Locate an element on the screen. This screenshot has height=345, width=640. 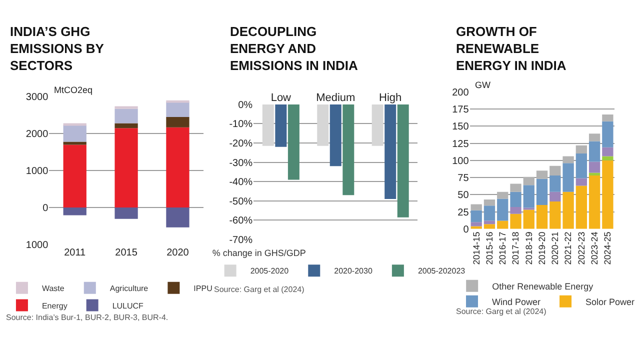
legend-label: 2020-2030 is located at coordinates (353, 271).